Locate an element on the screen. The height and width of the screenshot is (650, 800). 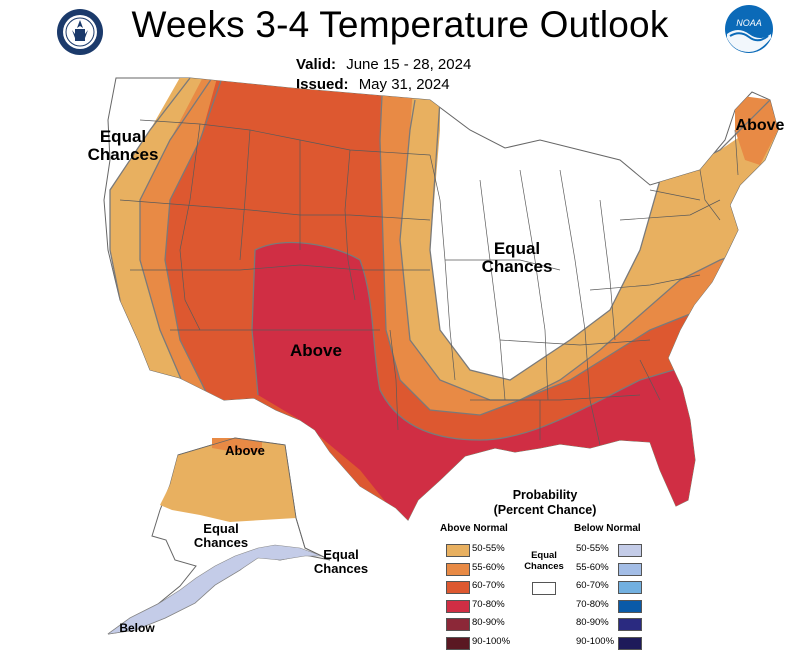
valid-label: Valid: is located at coordinates (316, 64).